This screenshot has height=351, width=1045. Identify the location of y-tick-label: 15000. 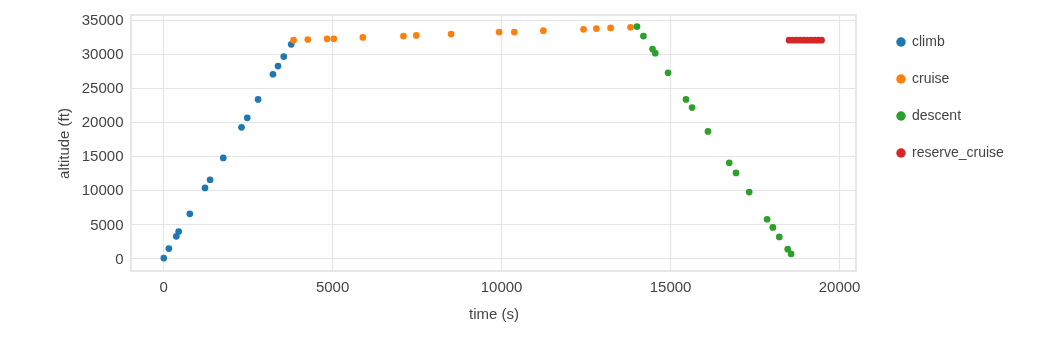
(102, 156).